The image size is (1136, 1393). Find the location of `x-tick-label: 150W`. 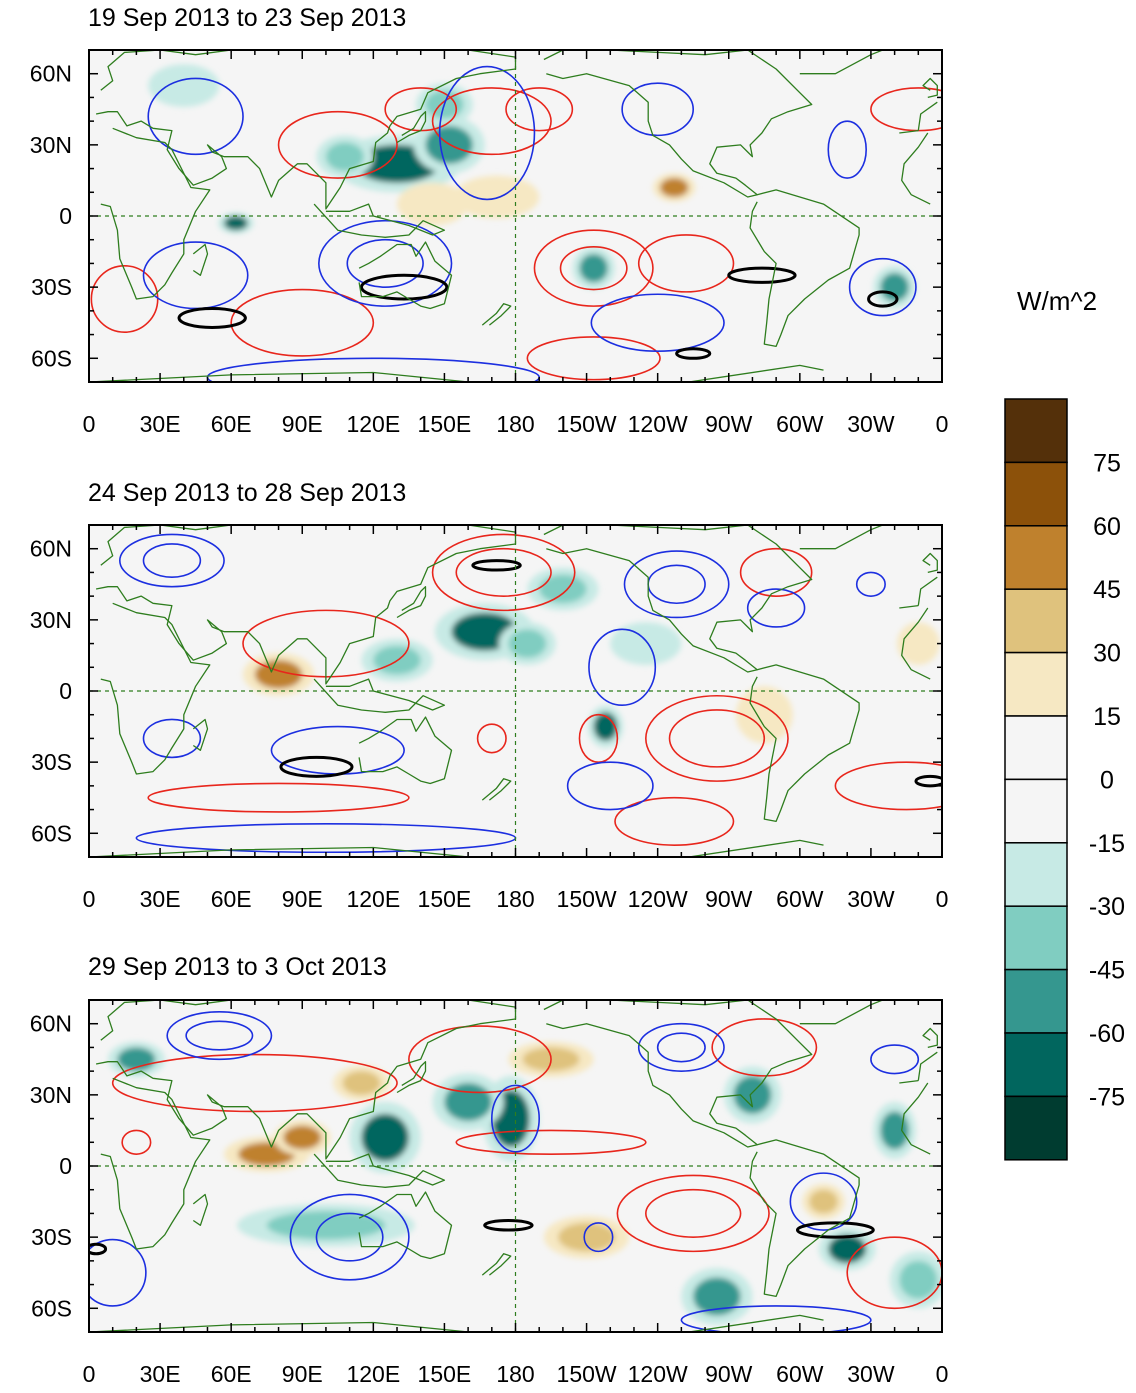

x-tick-label: 150W is located at coordinates (587, 424).